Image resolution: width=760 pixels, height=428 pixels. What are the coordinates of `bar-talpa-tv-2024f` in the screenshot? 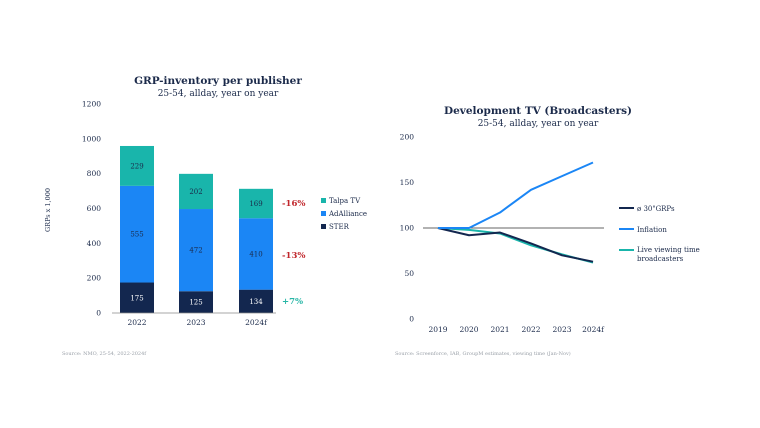 It's located at (256, 203).